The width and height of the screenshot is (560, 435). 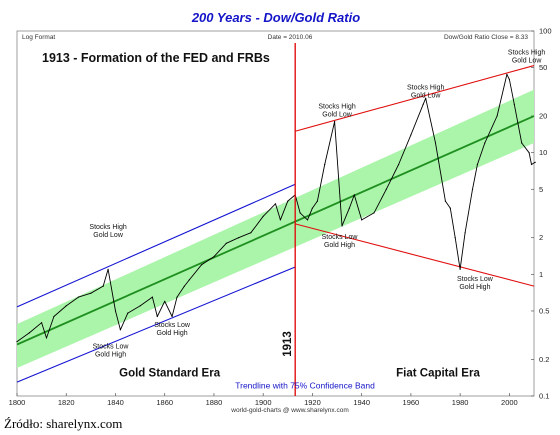 I want to click on source-caption: Źródło: sharelynx.com, so click(x=63, y=423).